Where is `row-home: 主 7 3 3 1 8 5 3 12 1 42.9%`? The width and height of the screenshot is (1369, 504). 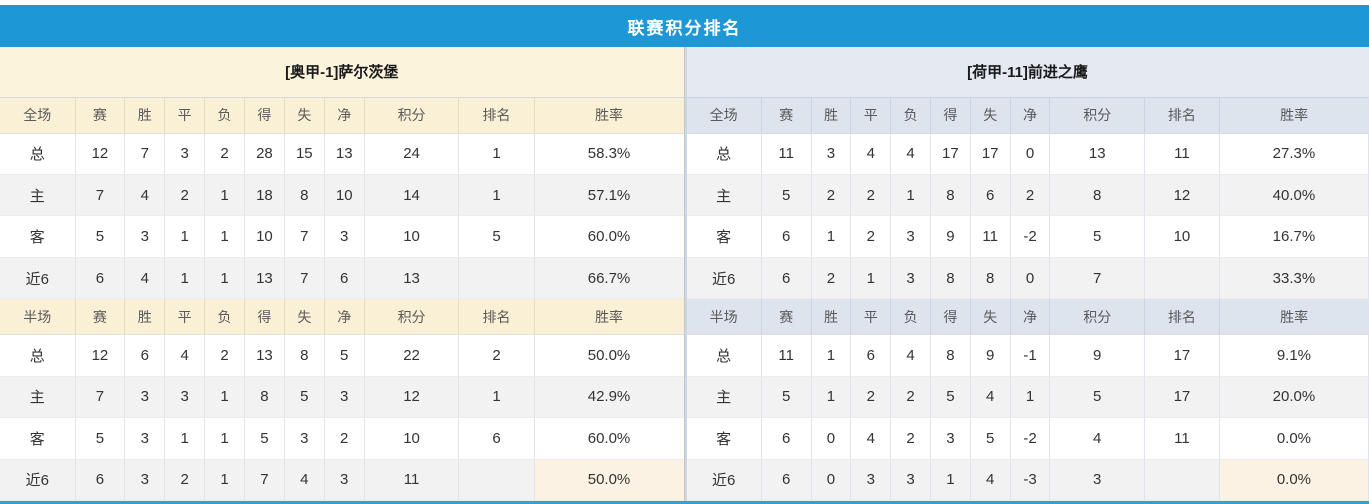 row-home: 主 7 3 3 1 8 5 3 12 1 42.9% is located at coordinates (342, 397).